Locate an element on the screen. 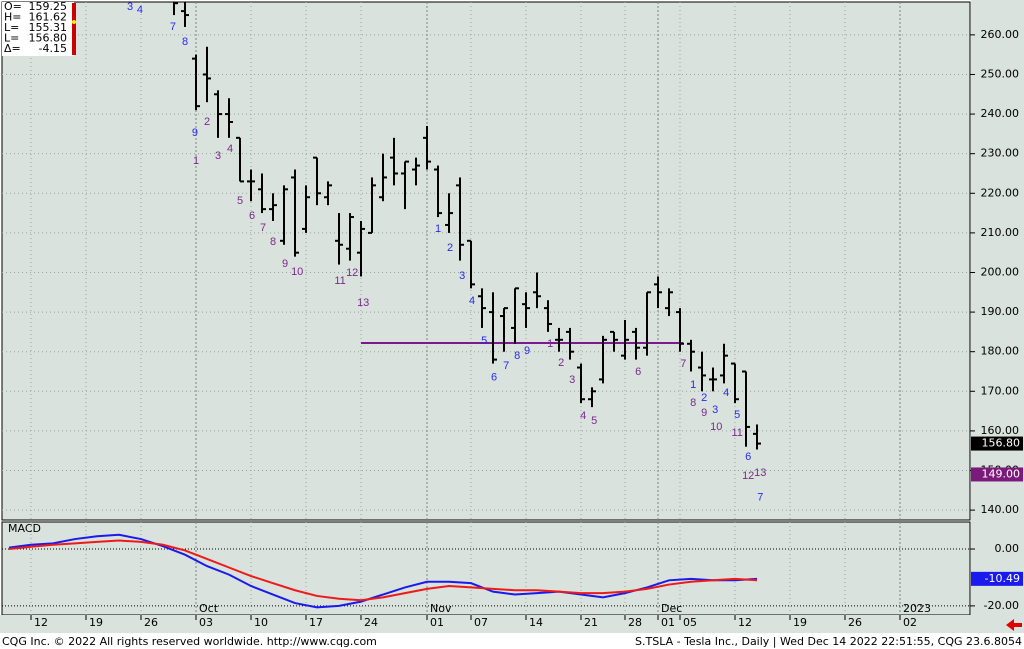 The image size is (1024, 649). y-tick-label: 180.00 is located at coordinates (1000, 351).